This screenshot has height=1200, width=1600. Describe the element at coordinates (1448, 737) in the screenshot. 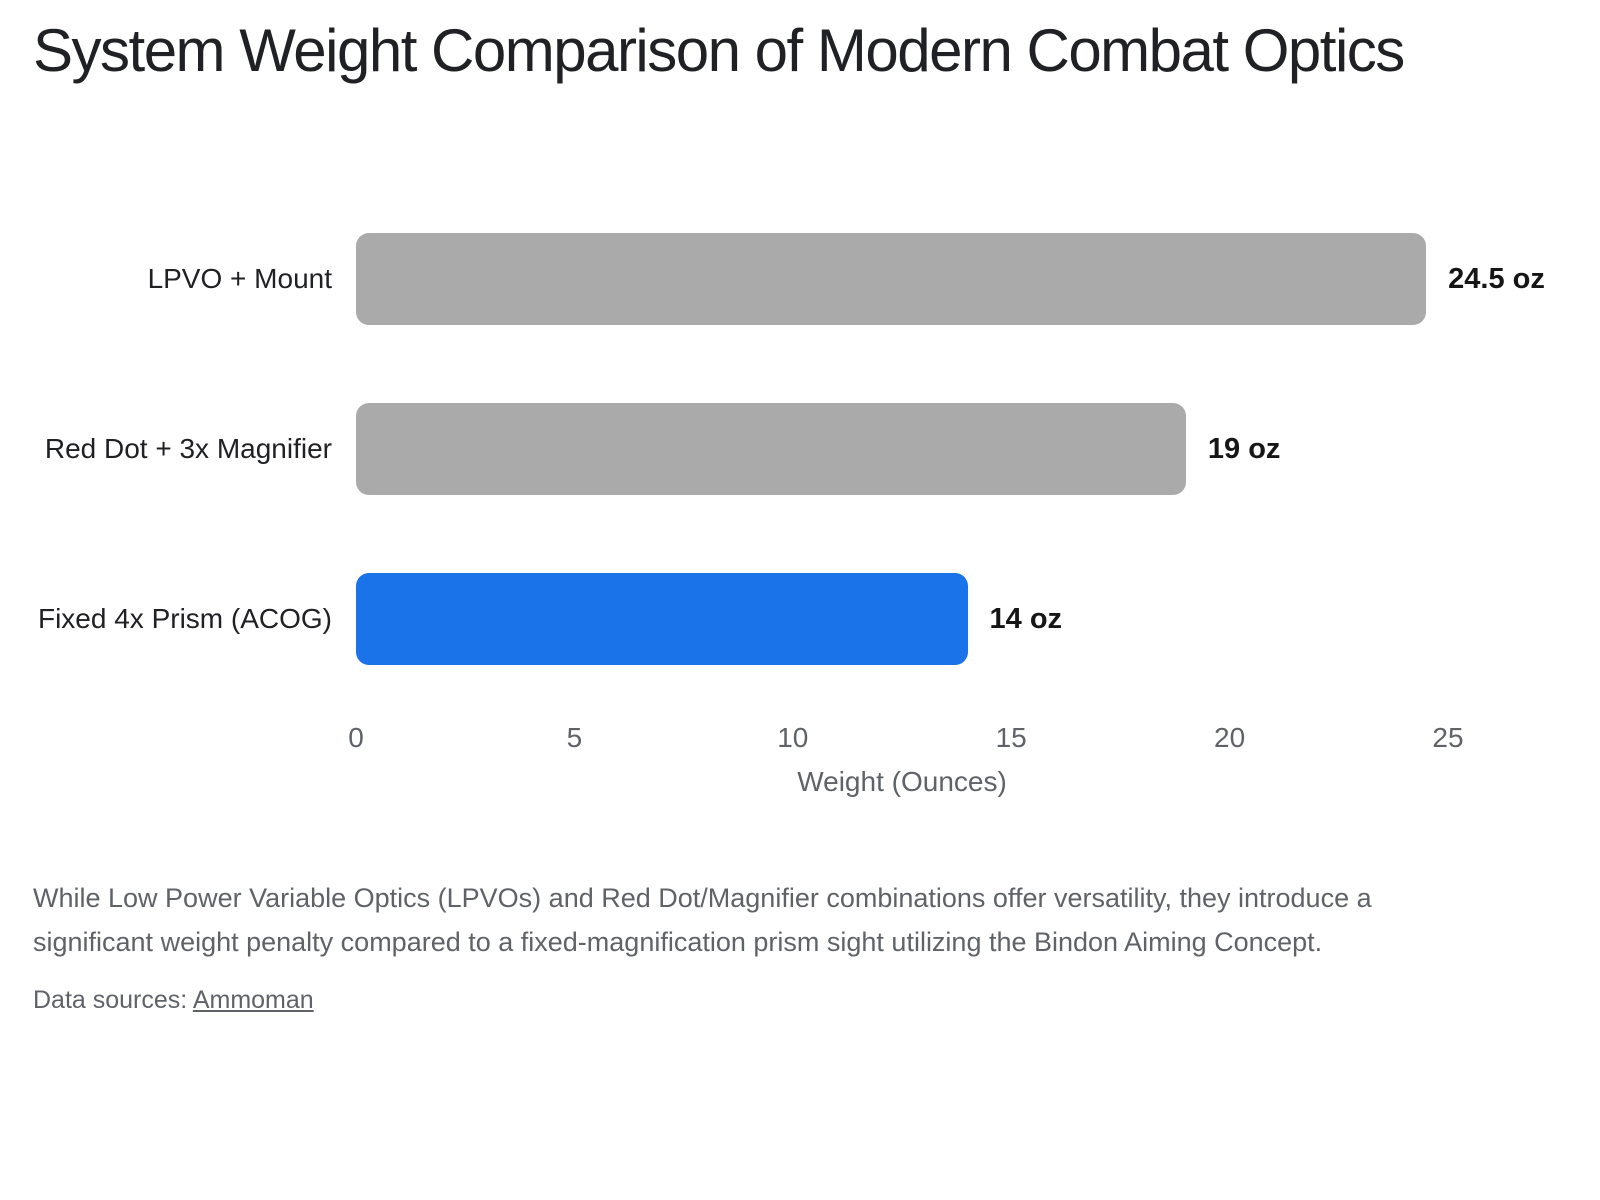

I see `x-axis-tick-25: 25` at that location.